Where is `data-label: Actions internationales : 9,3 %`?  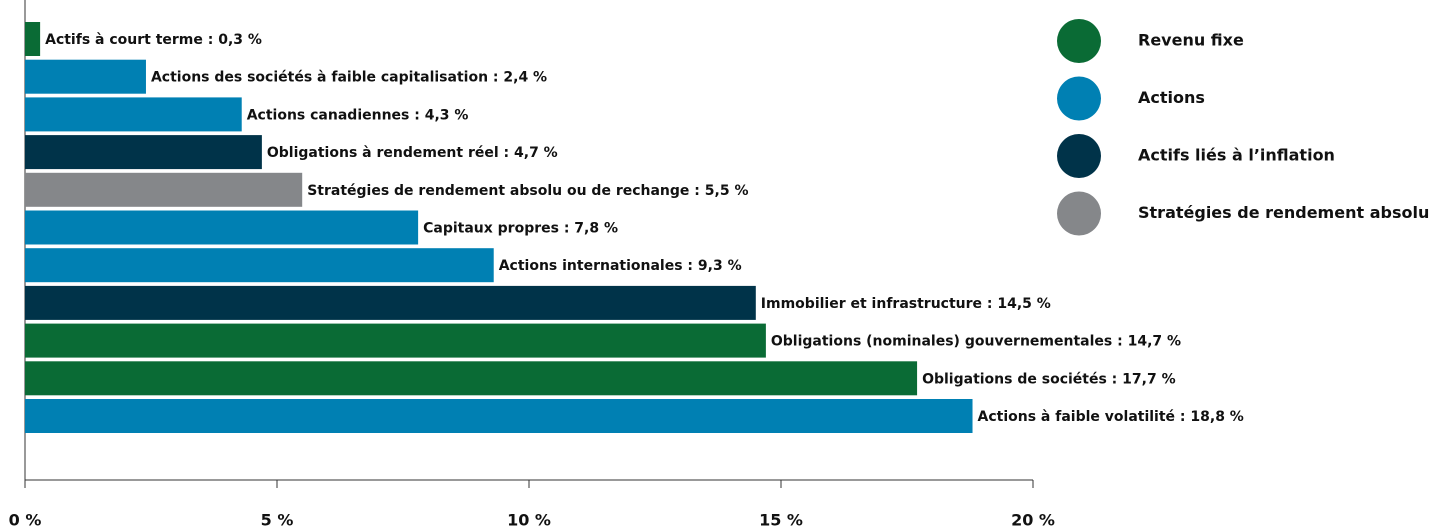
data-label: Actions internationales : 9,3 % is located at coordinates (620, 266).